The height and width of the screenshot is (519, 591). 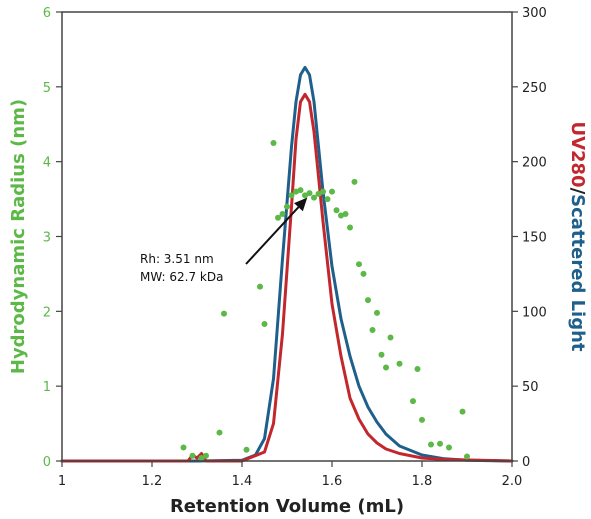 I want to click on x-tick-label: 1, so click(x=62, y=481).